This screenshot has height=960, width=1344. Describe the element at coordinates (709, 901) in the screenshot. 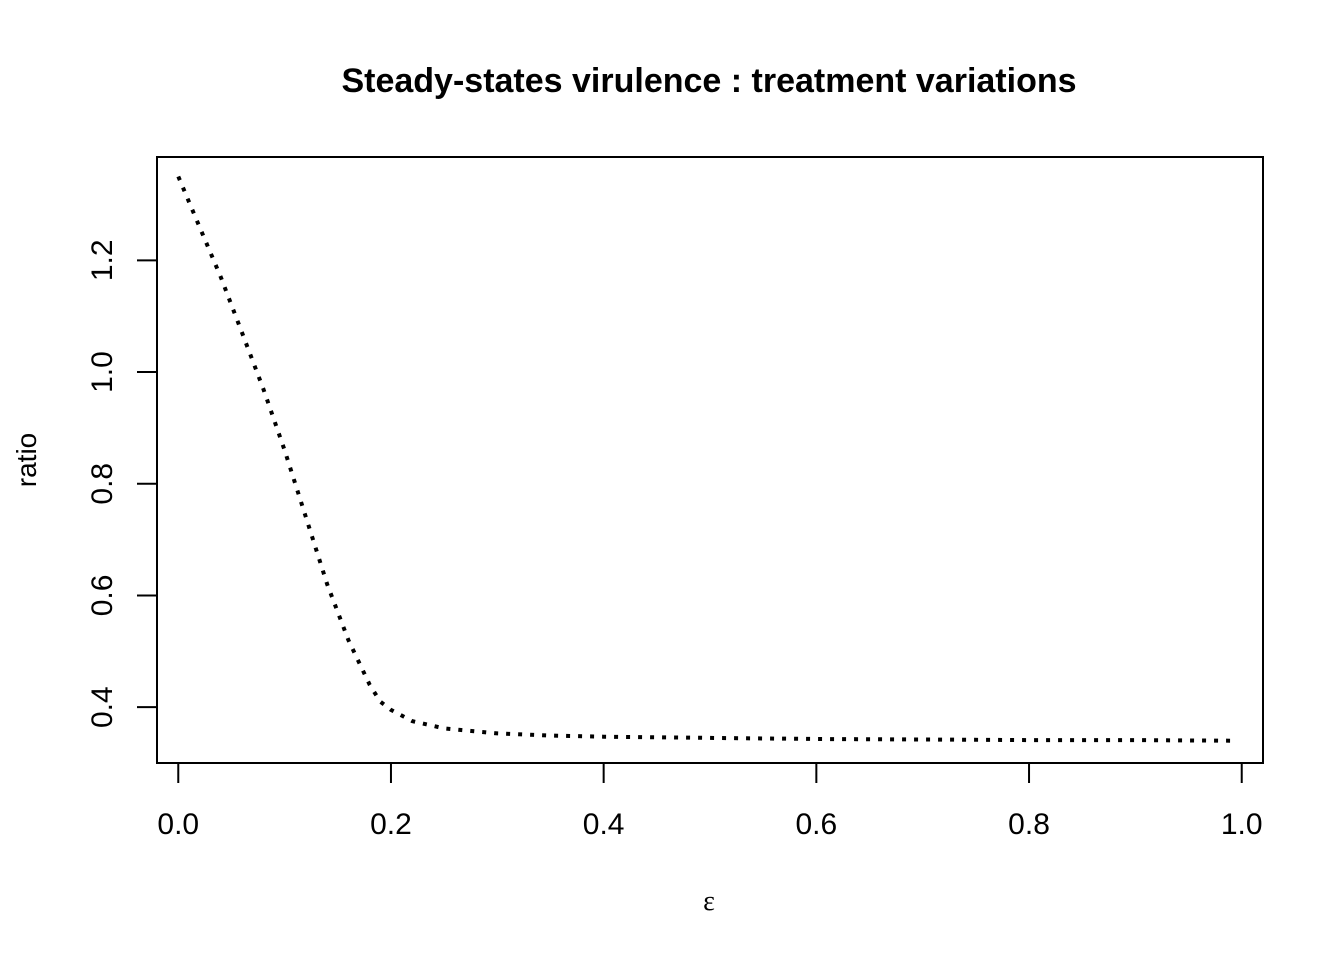

I see `x-axis-label: ε` at that location.